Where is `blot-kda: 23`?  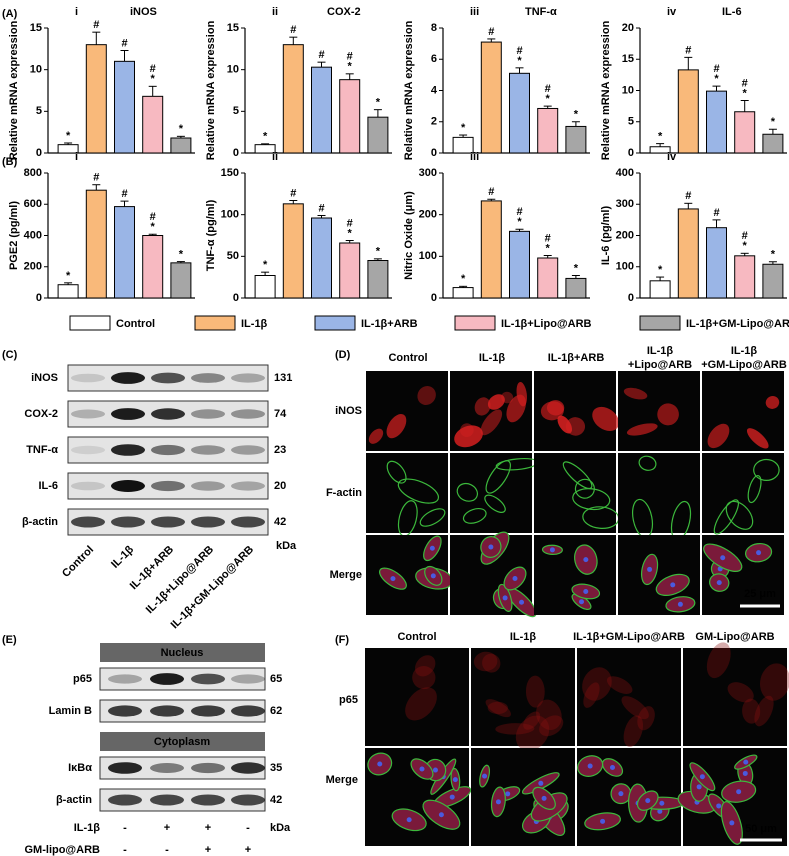 blot-kda: 23 is located at coordinates (280, 450).